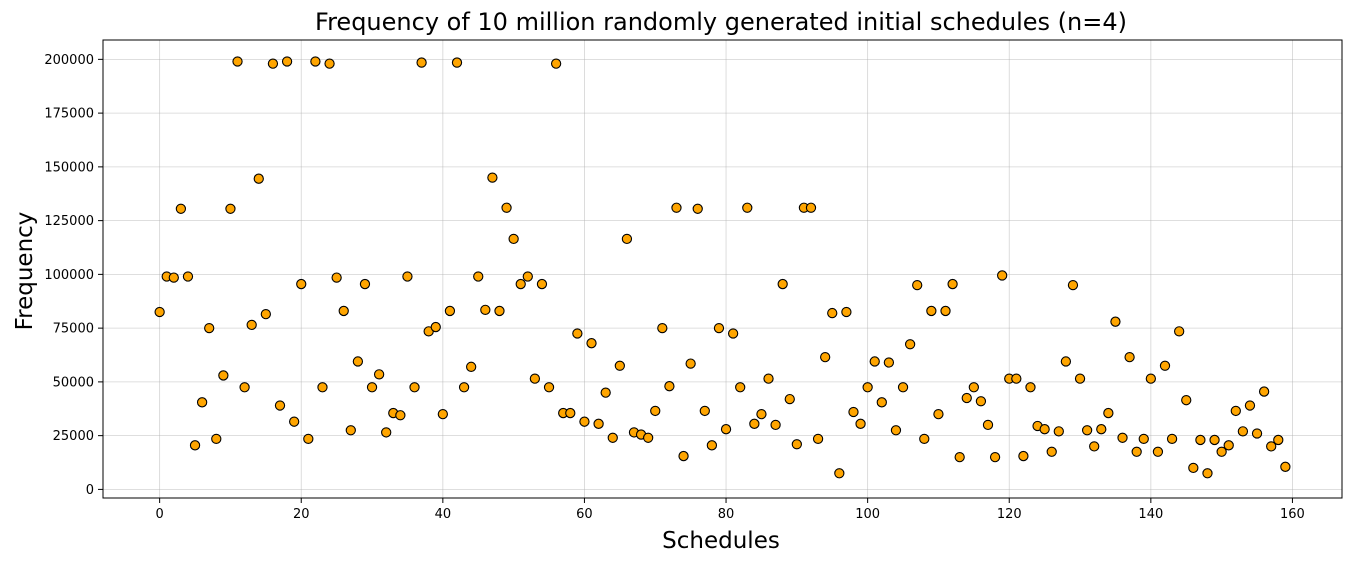  Describe the element at coordinates (726, 514) in the screenshot. I see `x-tick-label: 80` at that location.